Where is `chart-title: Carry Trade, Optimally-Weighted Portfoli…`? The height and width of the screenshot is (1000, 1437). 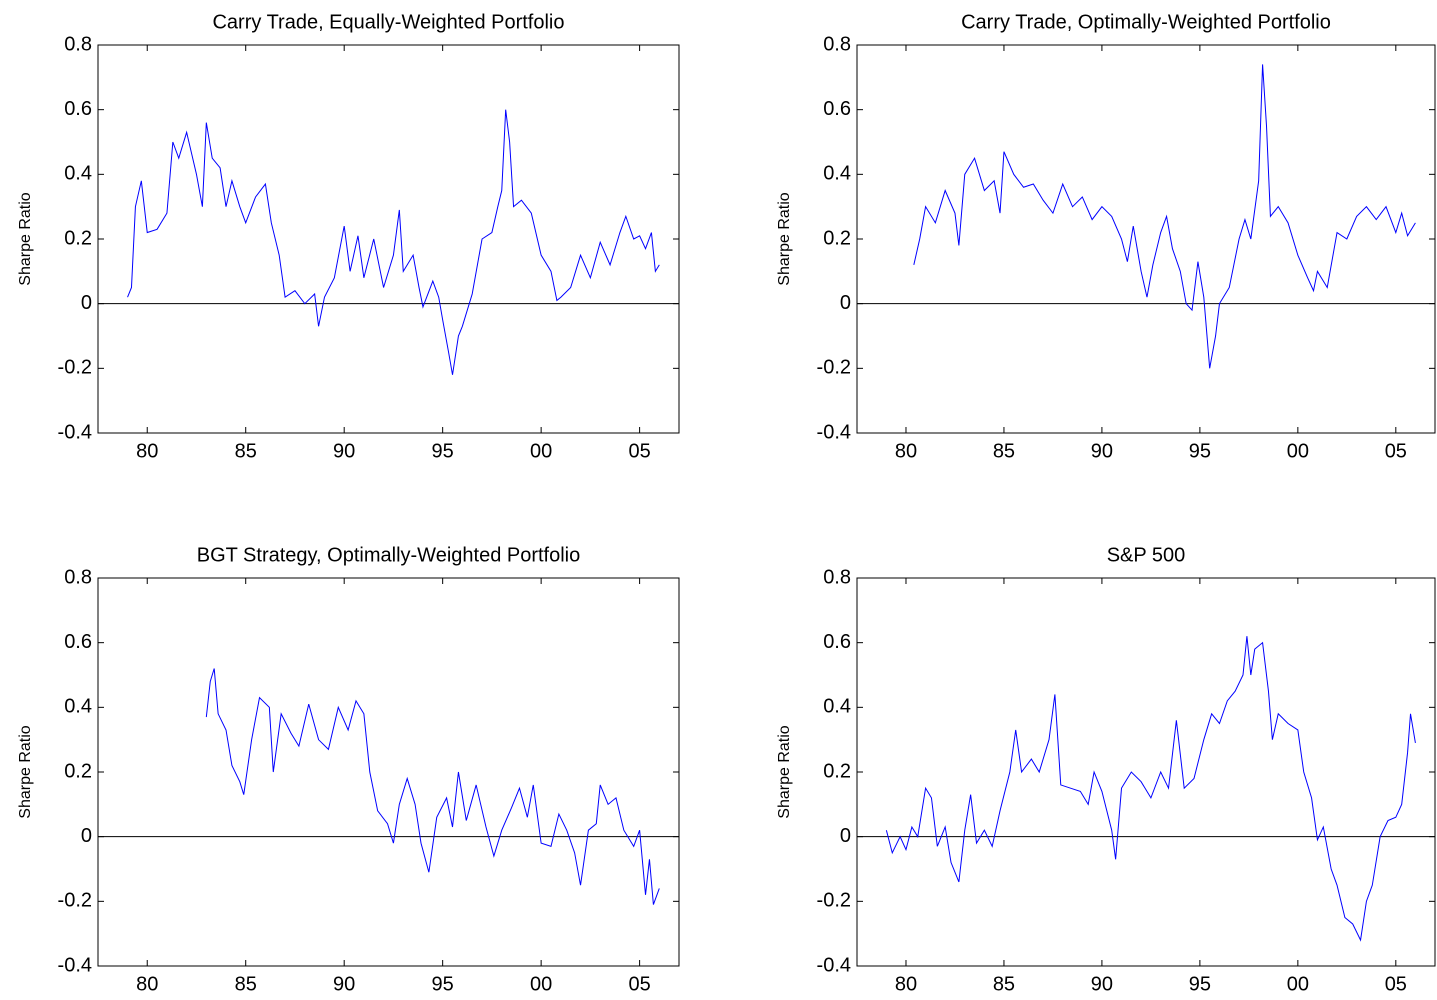 chart-title: Carry Trade, Optimally-Weighted Portfoli… is located at coordinates (1146, 22).